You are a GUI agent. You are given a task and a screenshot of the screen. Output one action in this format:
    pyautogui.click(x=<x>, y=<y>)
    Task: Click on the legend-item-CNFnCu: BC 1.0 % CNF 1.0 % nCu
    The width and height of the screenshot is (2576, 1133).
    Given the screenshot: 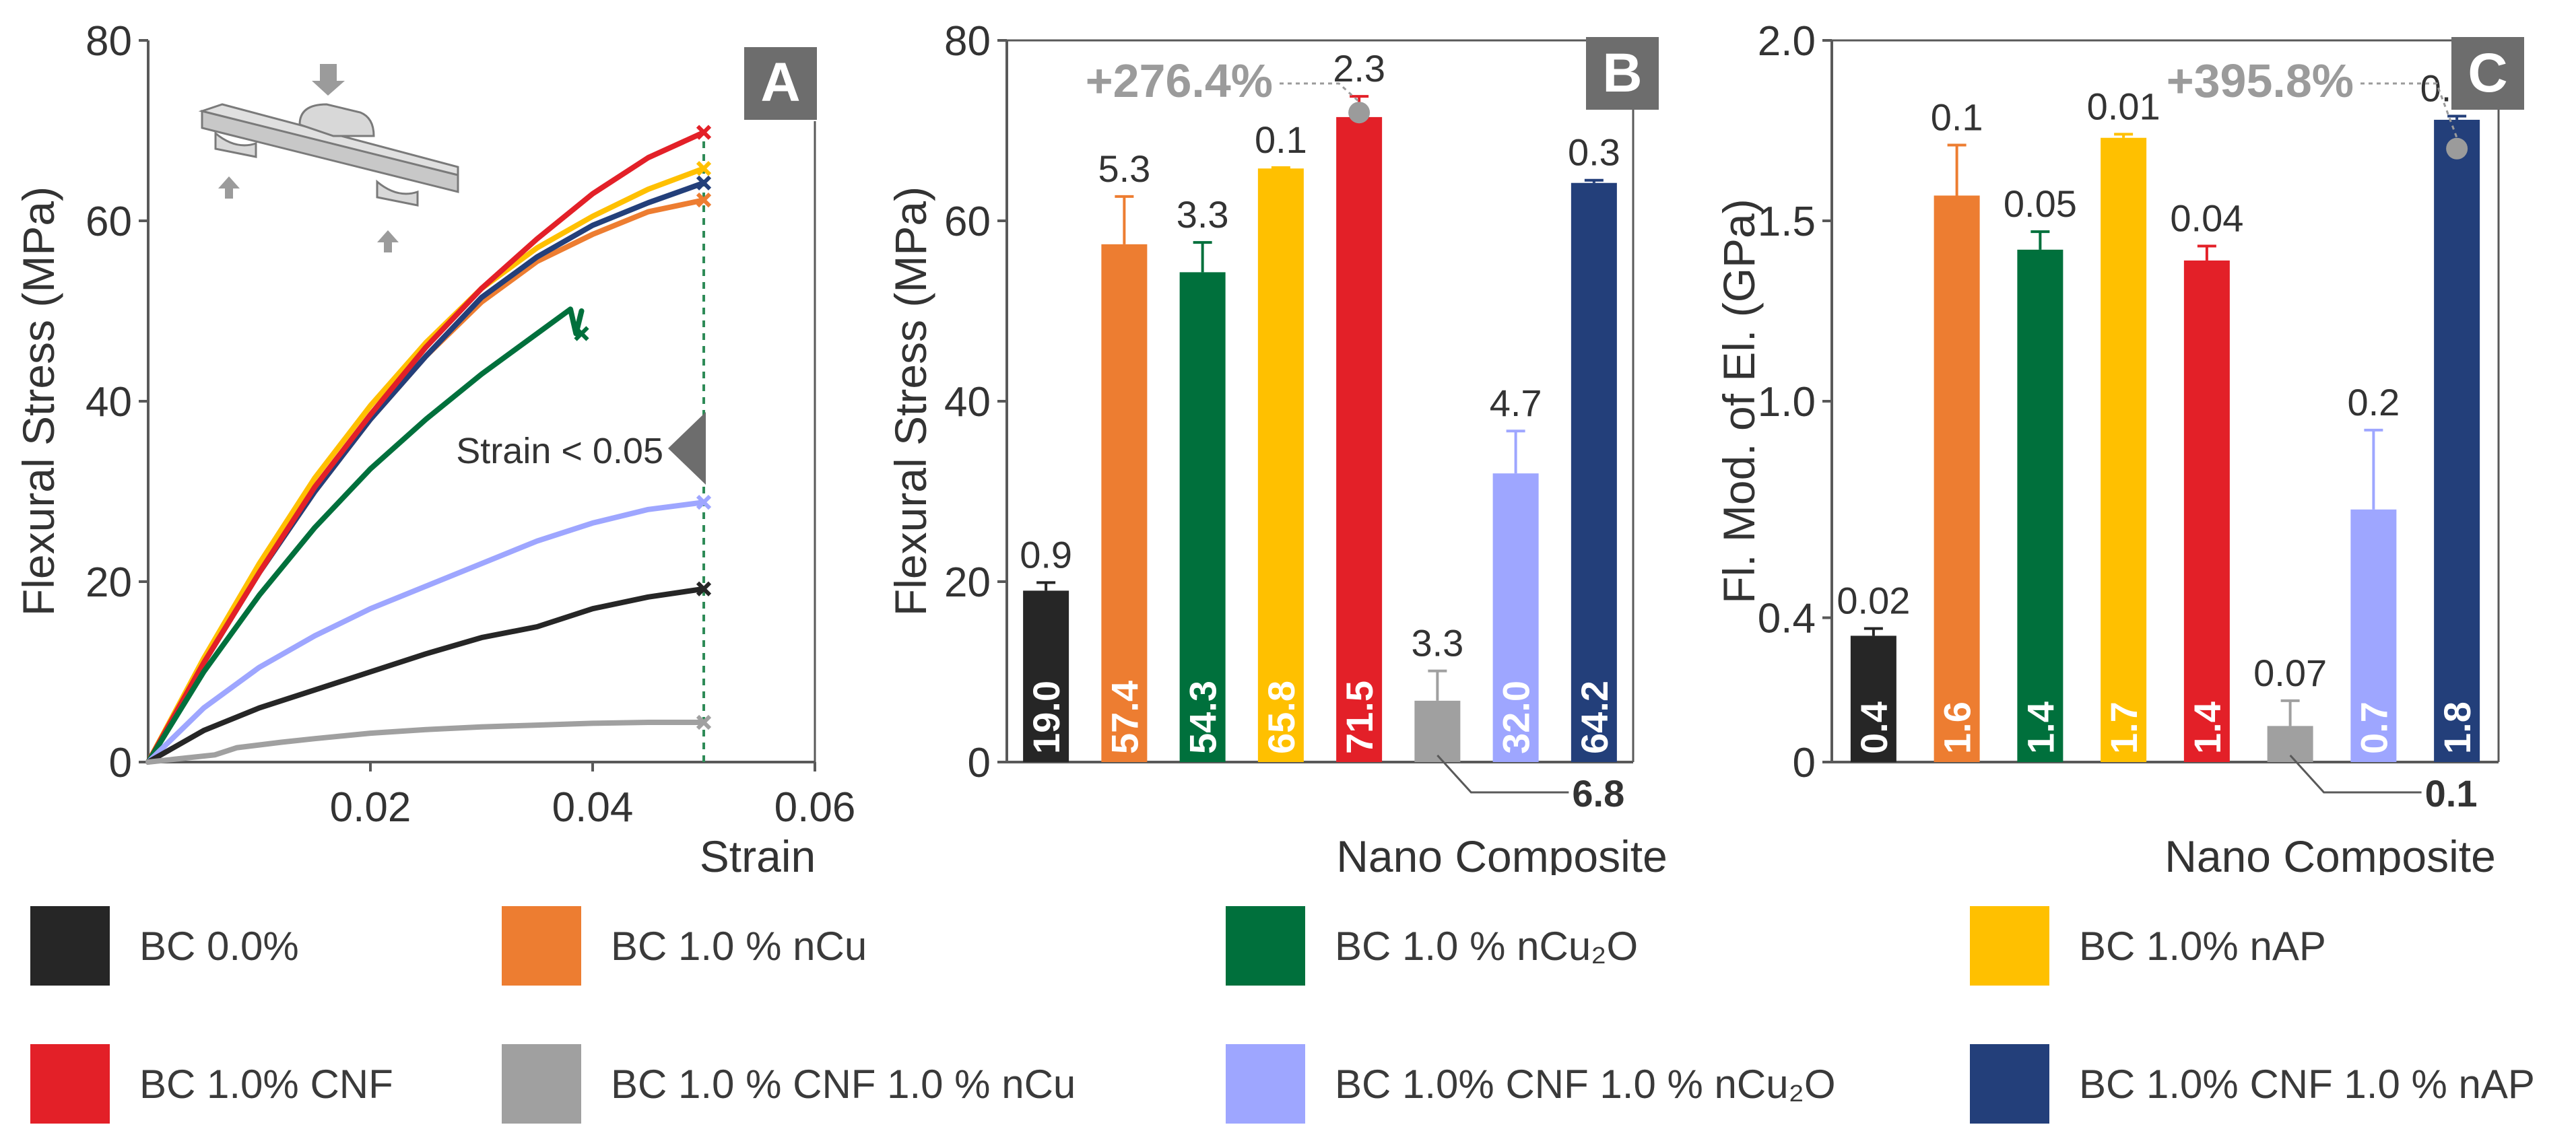 What is the action you would take?
    pyautogui.click(x=789, y=1084)
    